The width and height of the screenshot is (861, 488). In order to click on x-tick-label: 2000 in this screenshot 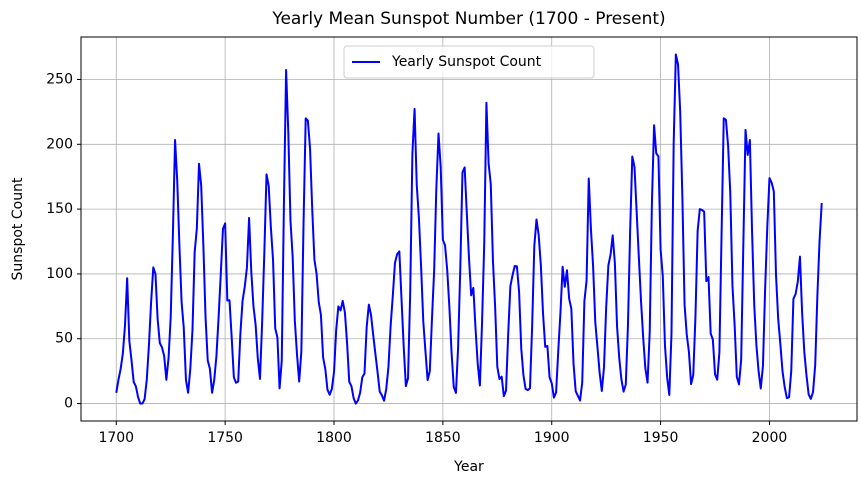, I will do `click(770, 438)`.